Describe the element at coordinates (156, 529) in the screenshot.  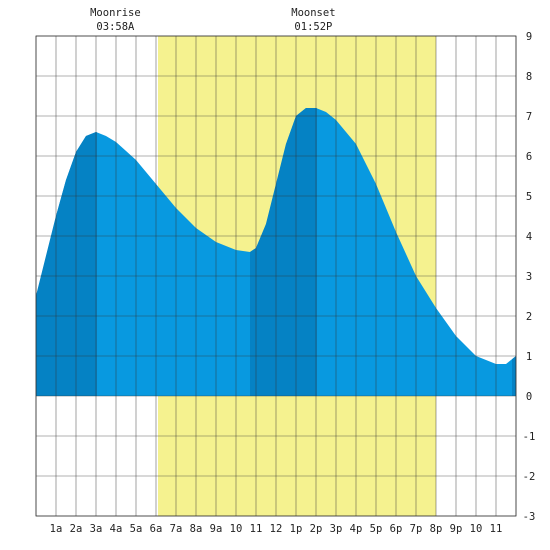
I see `x-tick-label: 6a` at that location.